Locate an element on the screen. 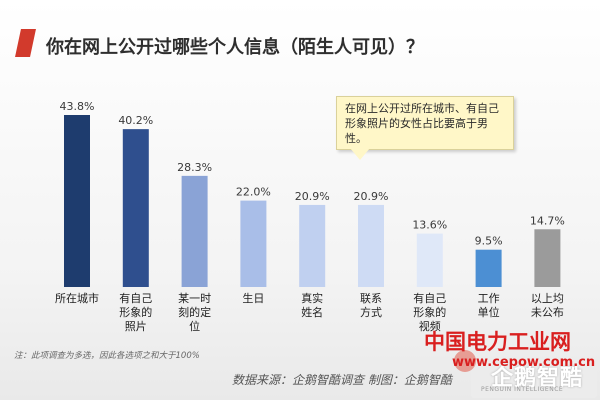 This screenshot has width=600, height=400. logo-text: 企鹅智酷 is located at coordinates (537, 378).